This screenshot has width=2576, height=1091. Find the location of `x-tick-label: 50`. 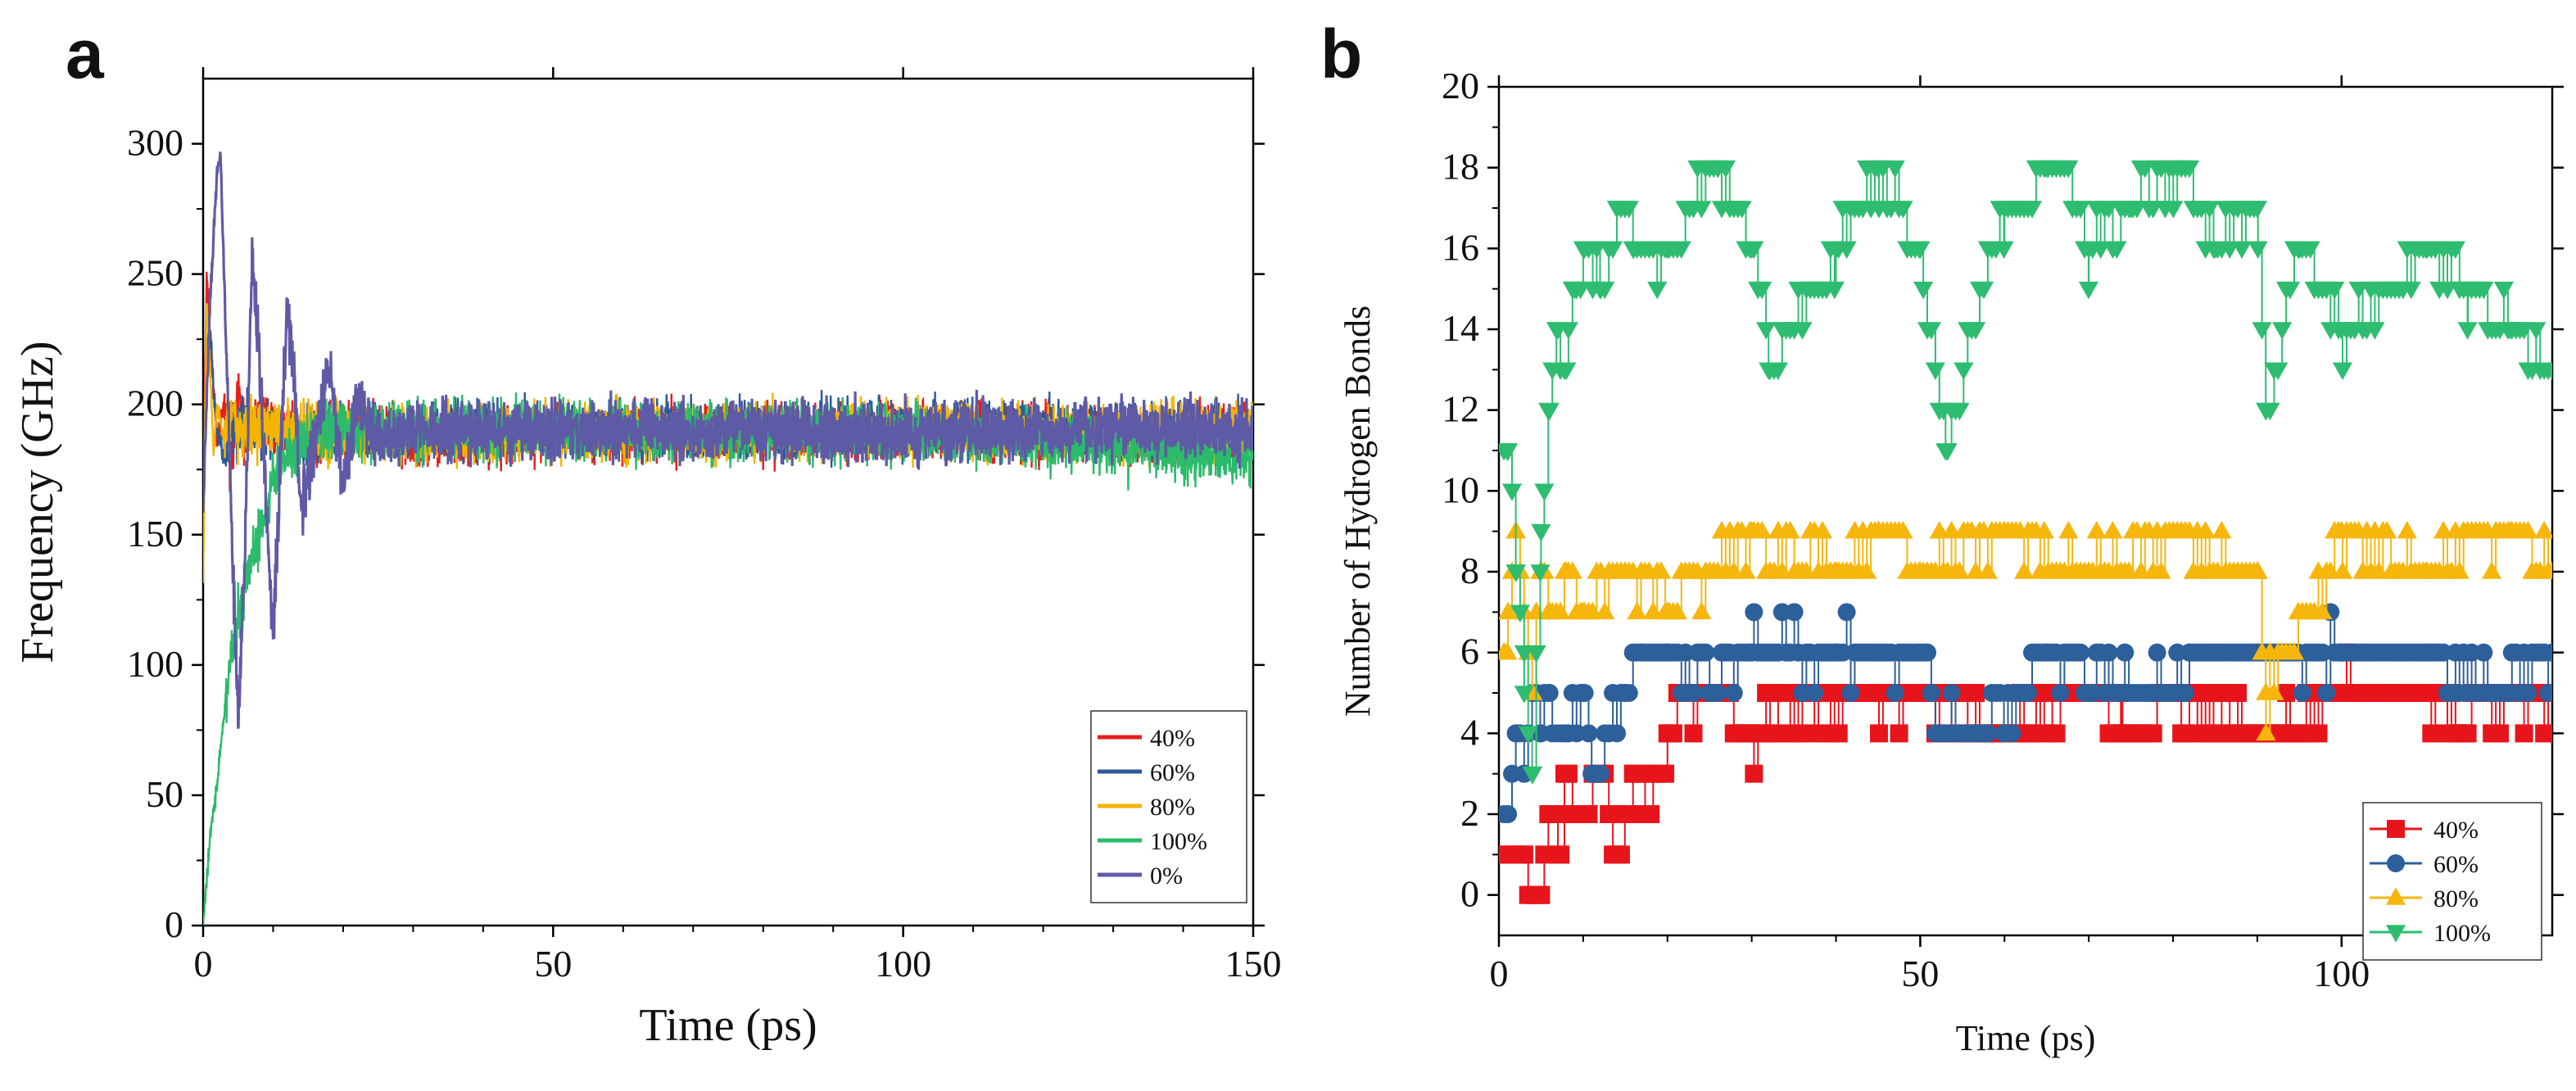

x-tick-label: 50 is located at coordinates (553, 964).